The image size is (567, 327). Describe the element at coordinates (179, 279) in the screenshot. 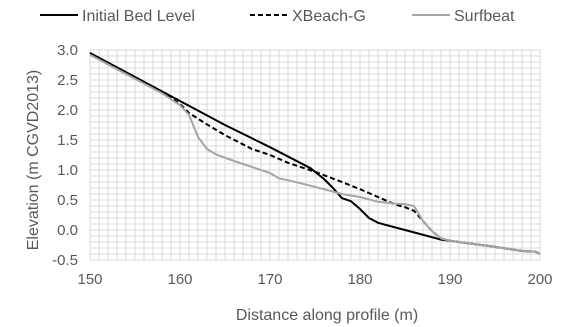

I see `x-tick-label: 160` at that location.